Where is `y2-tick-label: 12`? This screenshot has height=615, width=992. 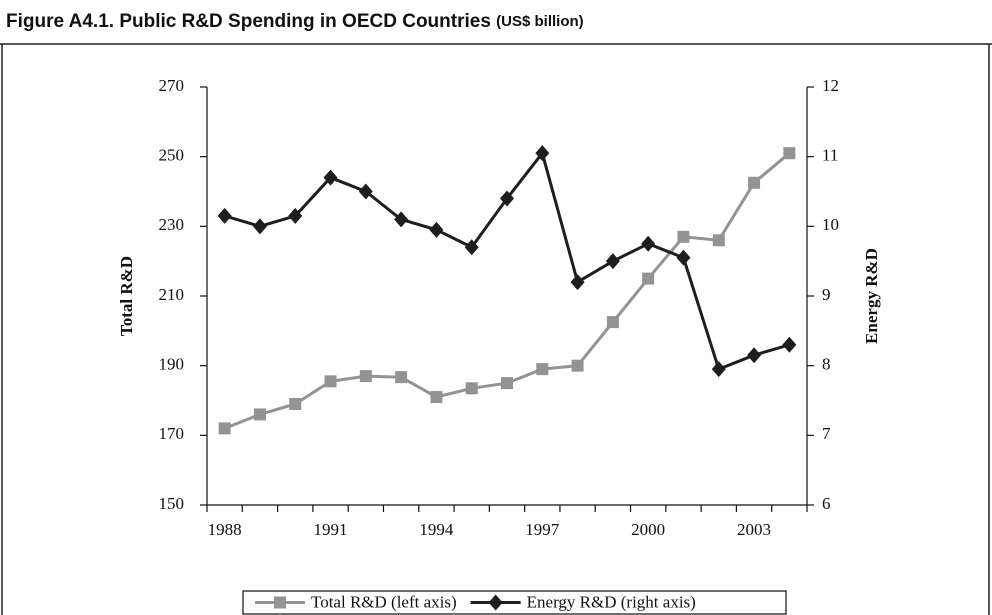 y2-tick-label: 12 is located at coordinates (830, 85).